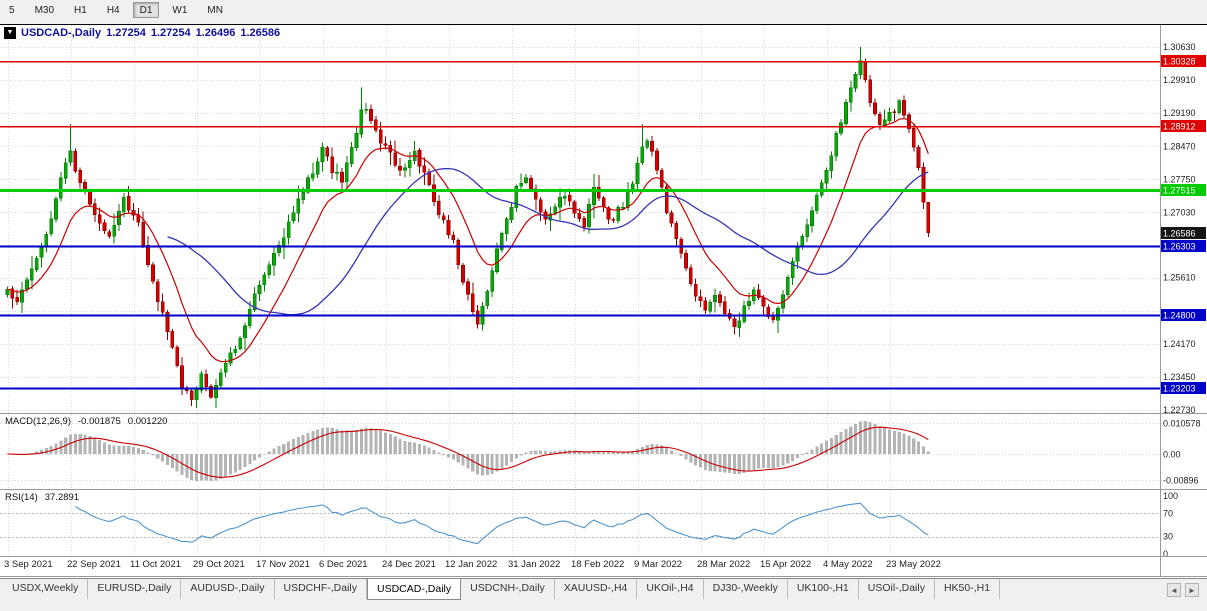 This screenshot has height=611, width=1207. Describe the element at coordinates (596, 589) in the screenshot. I see `tab-xauusd-h4: XAUUSD-,H4` at that location.